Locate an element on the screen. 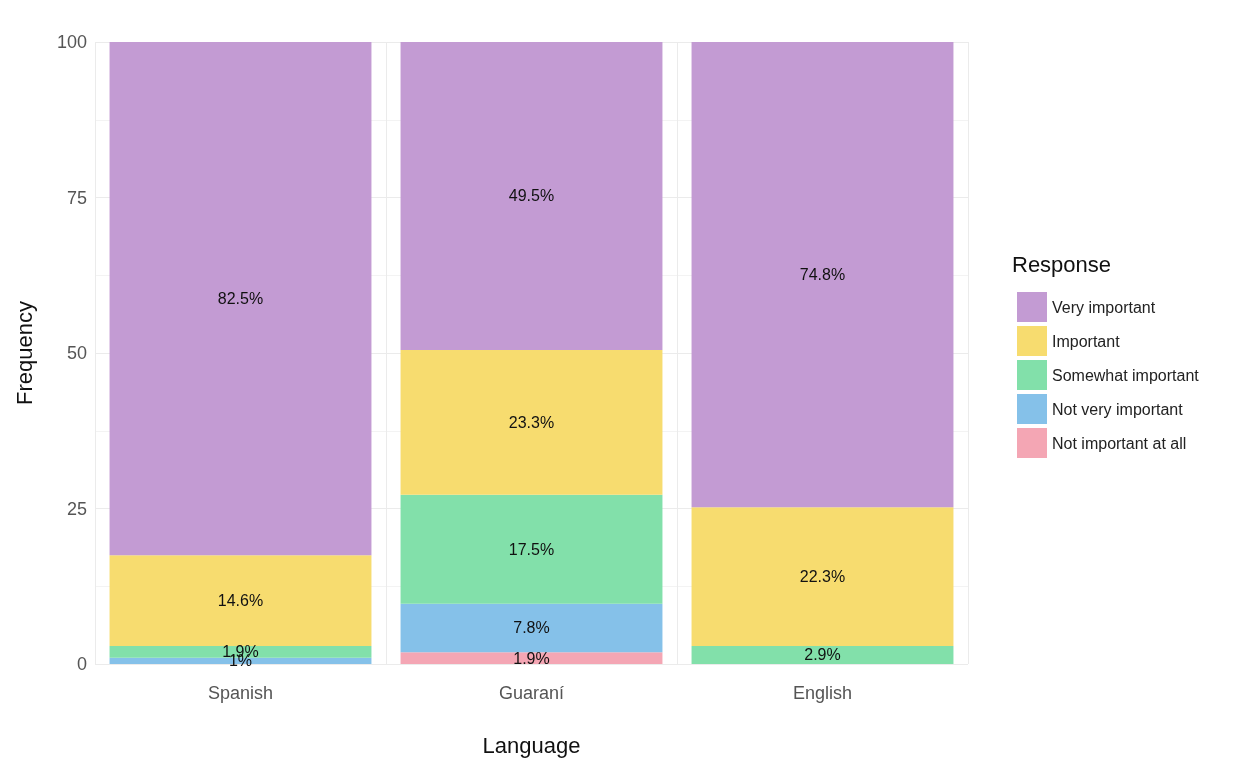 The height and width of the screenshot is (762, 1238). legend-label: Not important at all is located at coordinates (1119, 443).